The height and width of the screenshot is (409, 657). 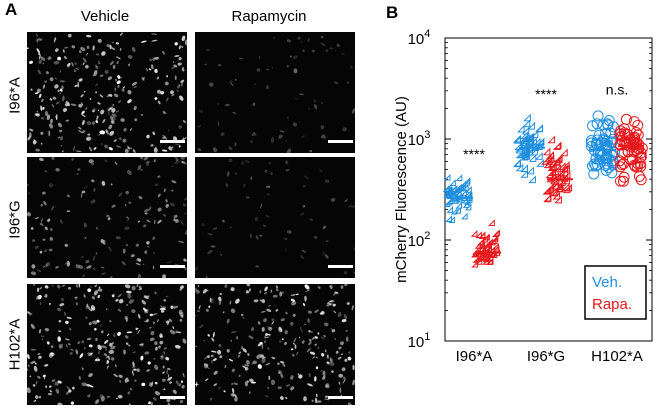 I want to click on column-header-rapamycin: Rapamycin, so click(x=269, y=16).